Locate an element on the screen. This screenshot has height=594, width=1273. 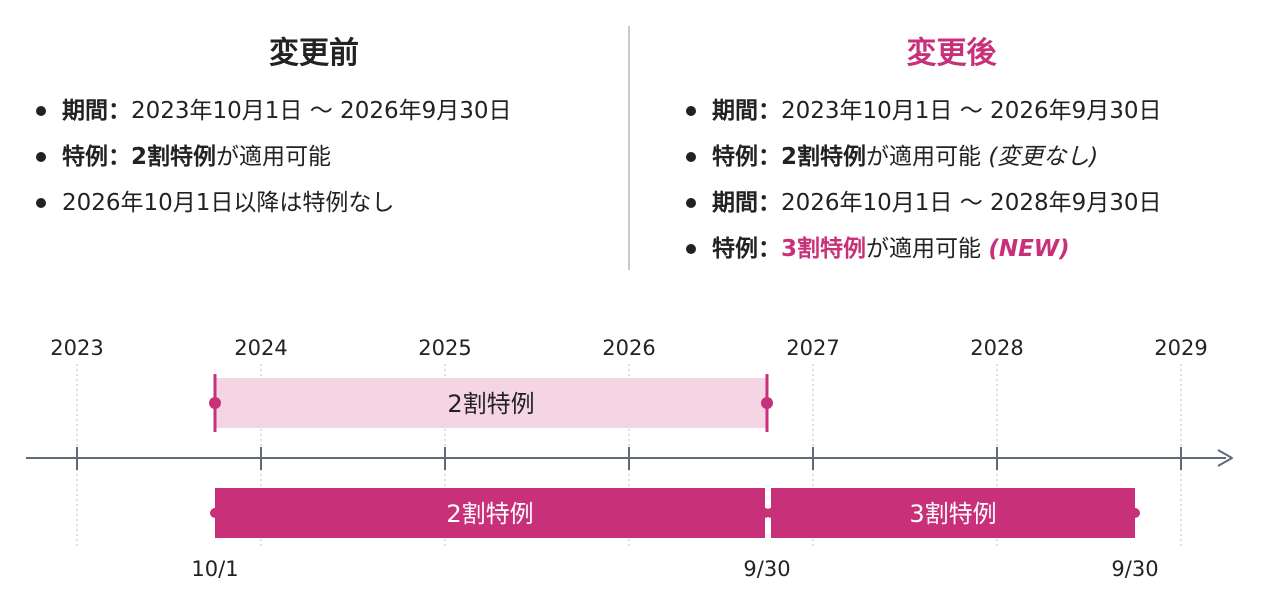
before-bar-end-marker is located at coordinates (767, 403).